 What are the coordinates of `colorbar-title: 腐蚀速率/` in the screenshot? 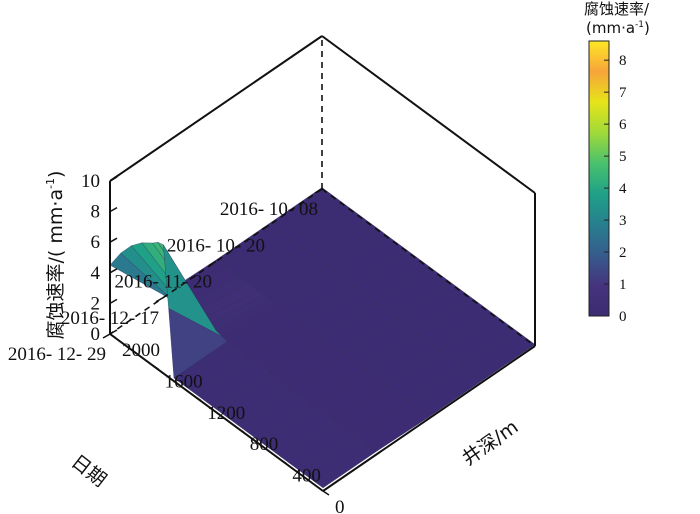 It's located at (617, 9).